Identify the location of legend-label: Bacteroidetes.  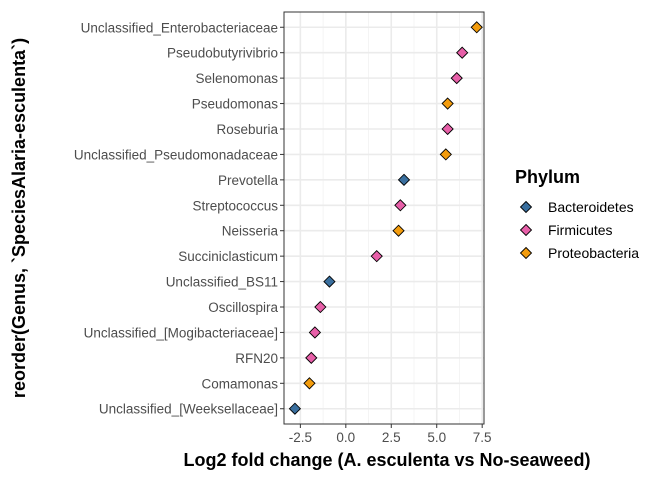
(591, 207).